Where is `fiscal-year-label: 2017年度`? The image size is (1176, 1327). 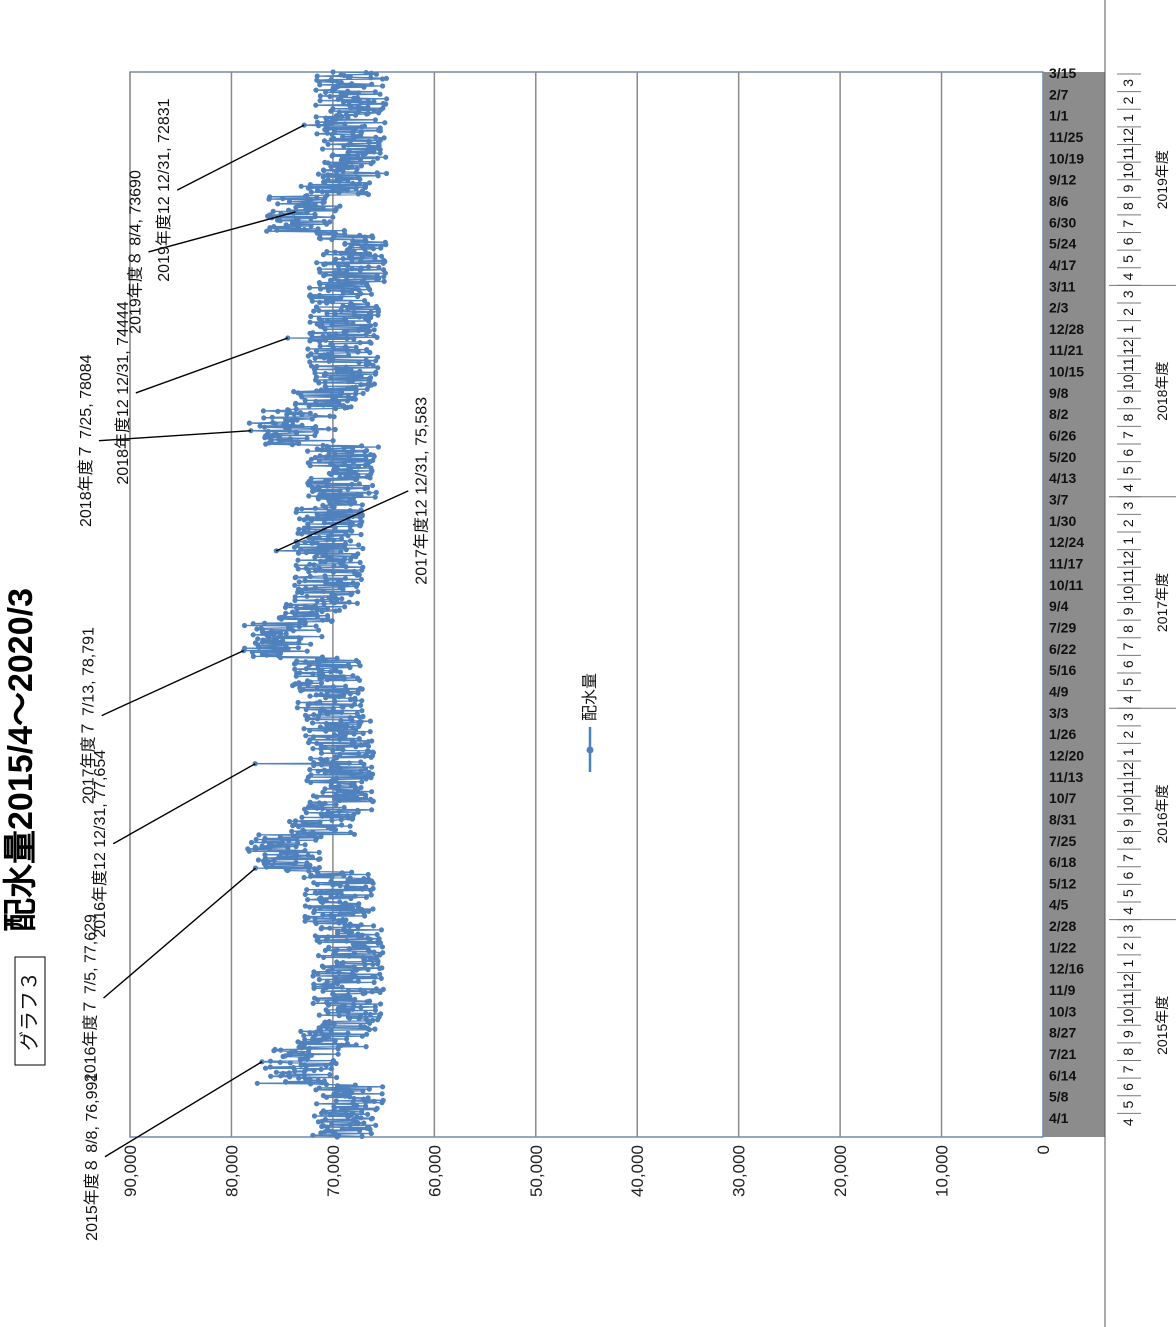 fiscal-year-label: 2017年度 is located at coordinates (1162, 602).